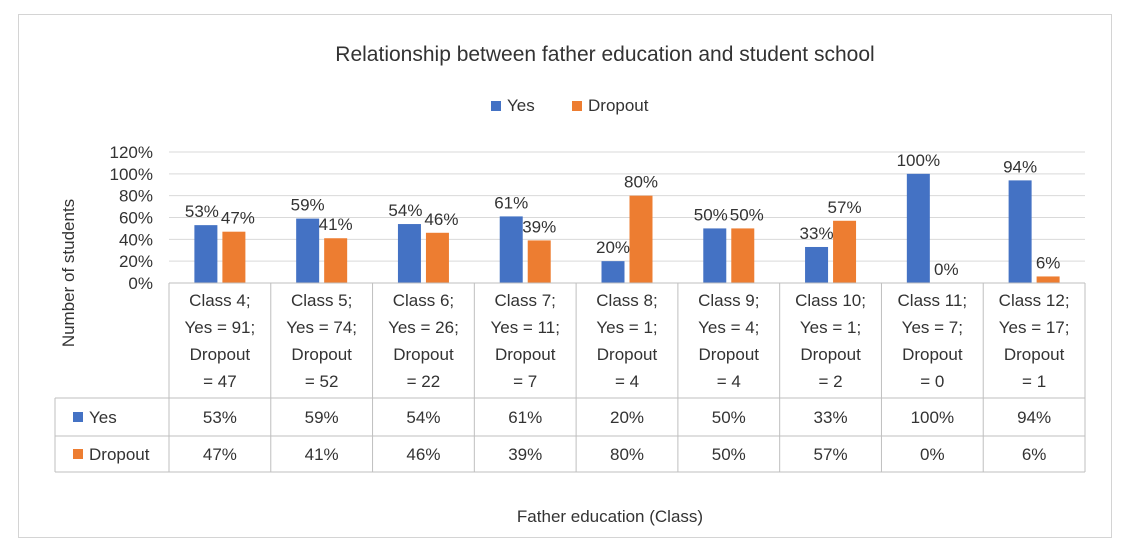 This screenshot has width=1136, height=552. What do you see at coordinates (321, 341) in the screenshot?
I see `category-label: Class 5; Yes = 74; Dropout = 52` at bounding box center [321, 341].